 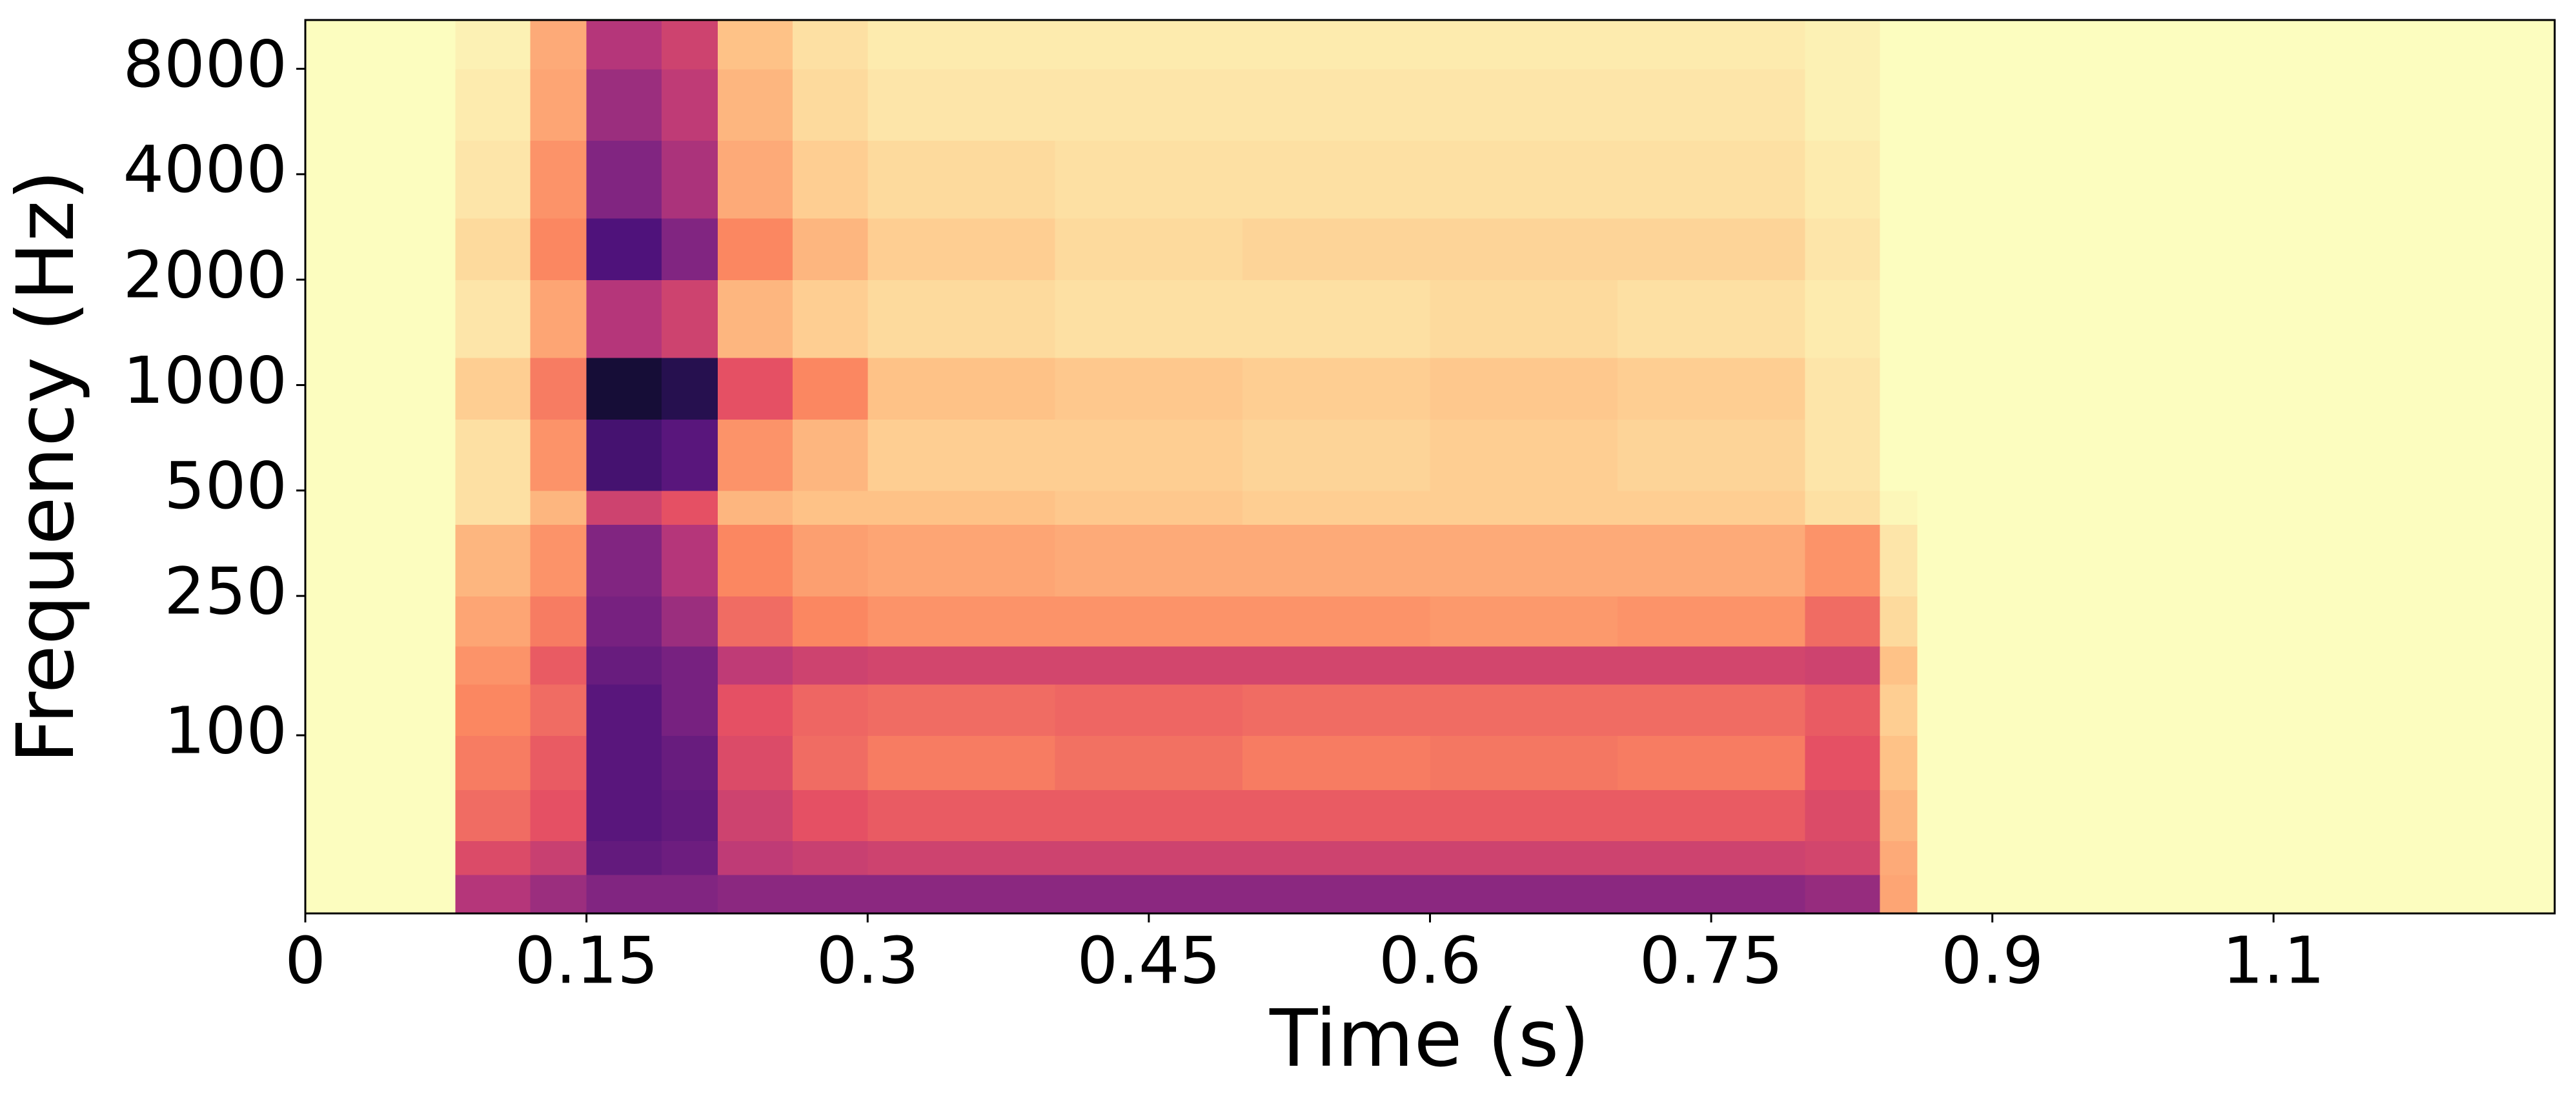 What do you see at coordinates (305, 960) in the screenshot?
I see `x-tick-label: 0` at bounding box center [305, 960].